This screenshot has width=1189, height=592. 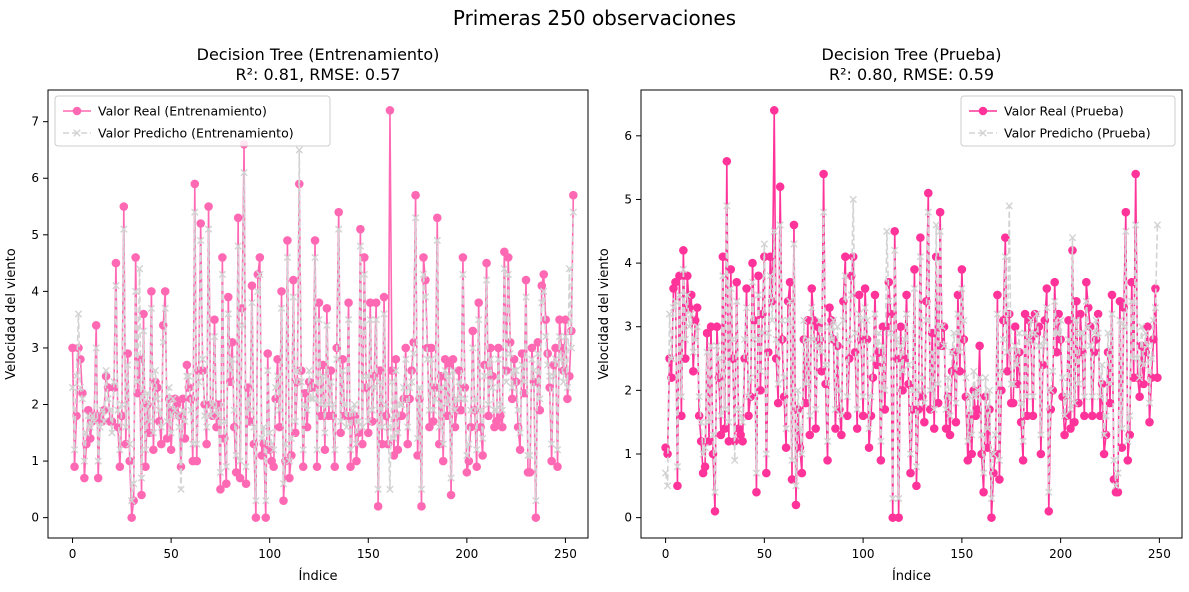 I want to click on chart-title: Decision Tree (Entrenamiento), so click(x=318, y=54).